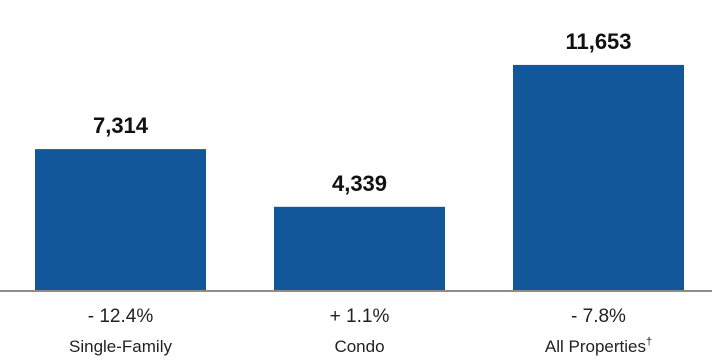 The image size is (712, 363). I want to click on change-label: - 12.4%, so click(121, 316).